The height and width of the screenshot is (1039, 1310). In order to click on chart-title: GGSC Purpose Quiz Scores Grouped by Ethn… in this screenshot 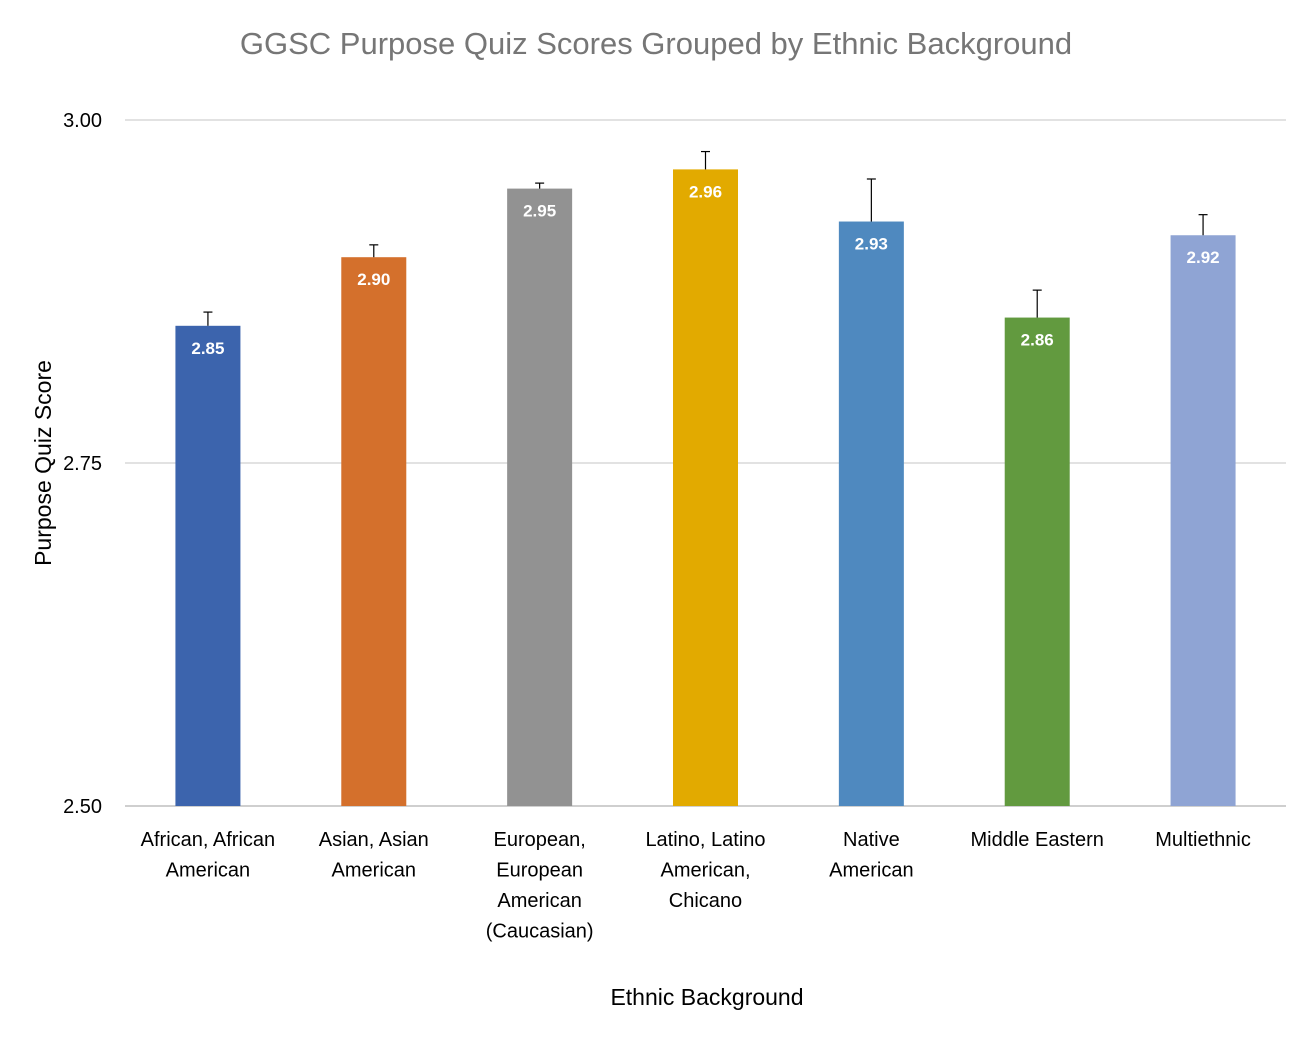, I will do `click(656, 43)`.